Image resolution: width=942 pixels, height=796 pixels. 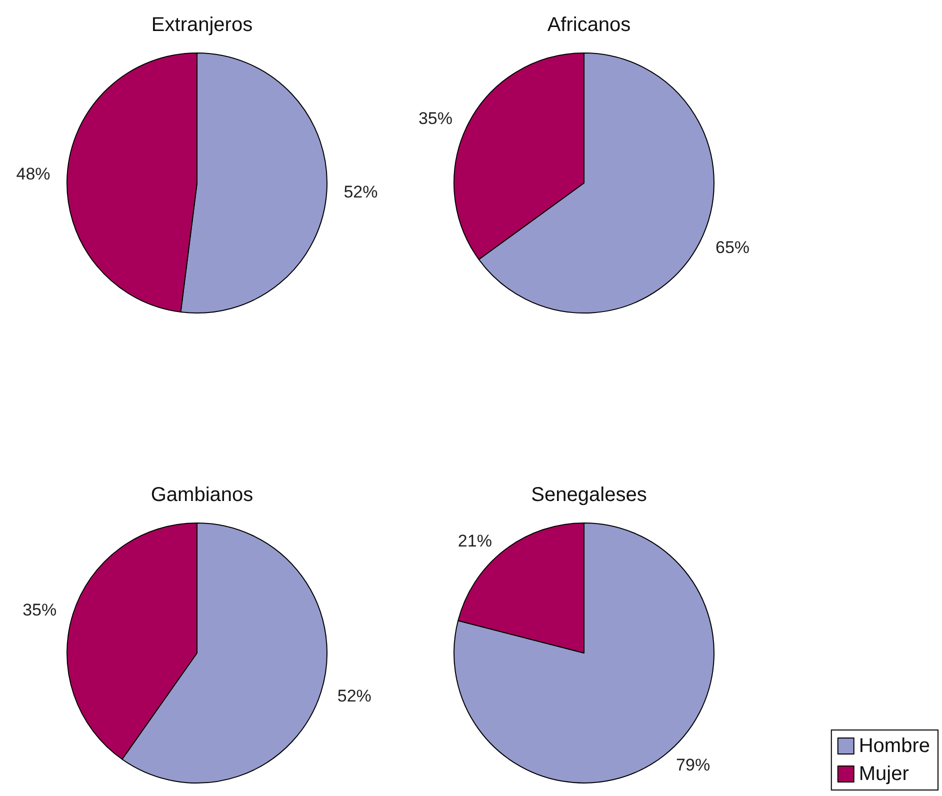 I want to click on chart-title: Extranjeros, so click(x=202, y=25).